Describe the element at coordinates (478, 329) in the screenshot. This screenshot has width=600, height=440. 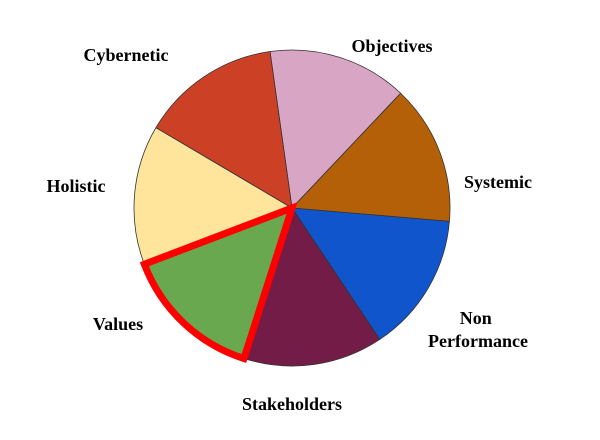
I see `slice-label-non-performance: Non Performance` at that location.